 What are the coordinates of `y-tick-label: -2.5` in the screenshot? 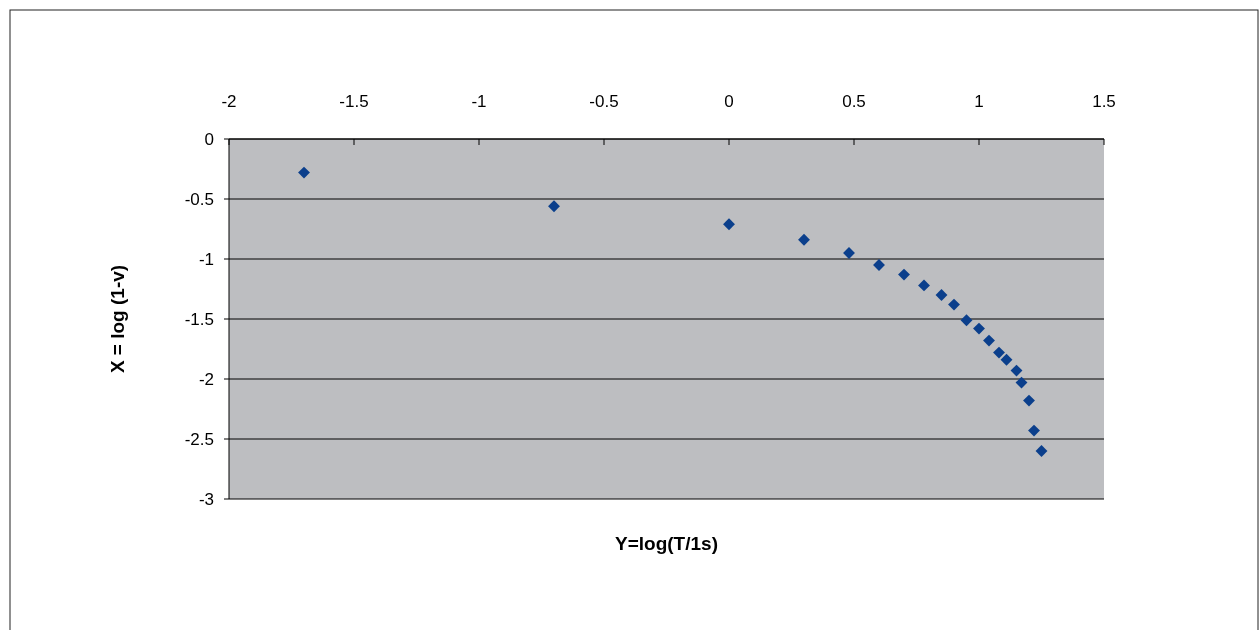 It's located at (199, 439).